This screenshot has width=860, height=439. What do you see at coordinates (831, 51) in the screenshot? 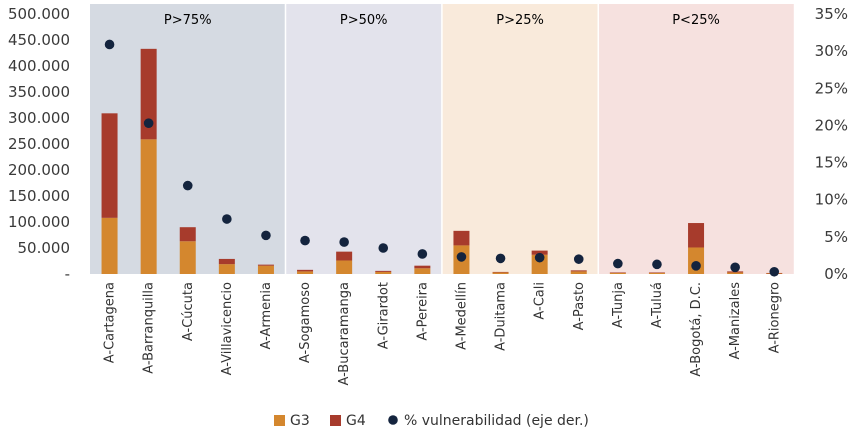
I see `right-axis-tick: 30%` at bounding box center [831, 51].